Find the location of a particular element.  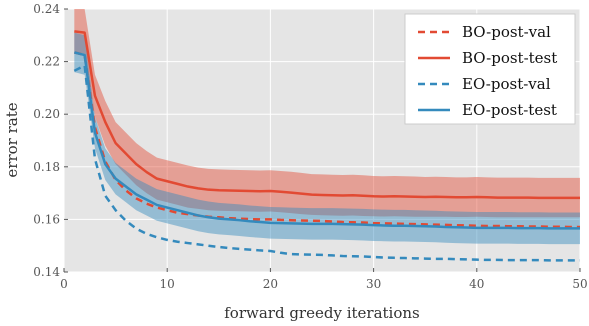

y-tick-label: 0.20 is located at coordinates (46, 114).